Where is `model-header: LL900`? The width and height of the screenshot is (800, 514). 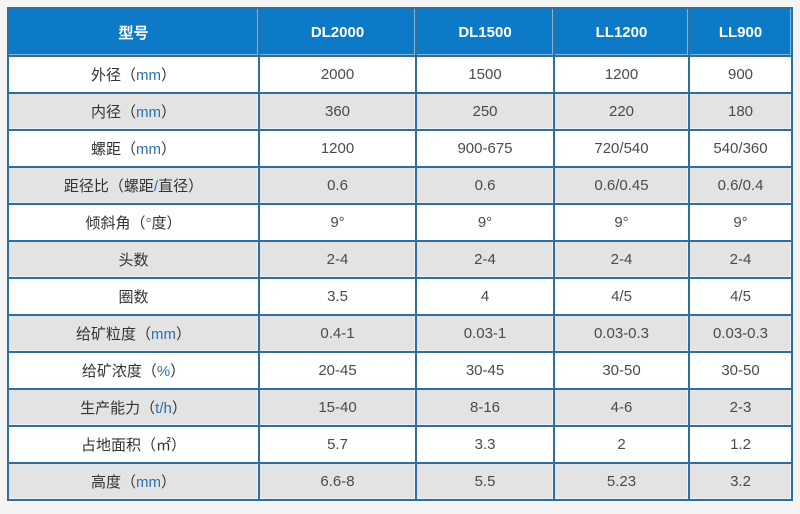 model-header: LL900 is located at coordinates (740, 32).